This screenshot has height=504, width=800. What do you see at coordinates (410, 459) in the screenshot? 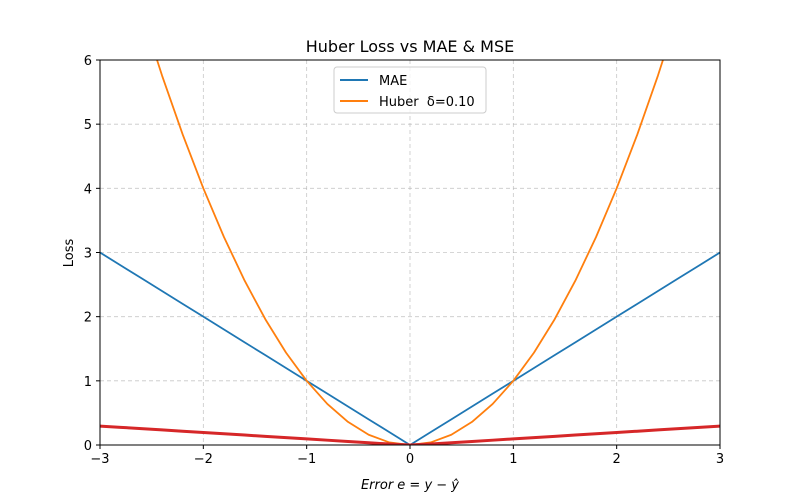
I see `x-tick-label: 0` at bounding box center [410, 459].